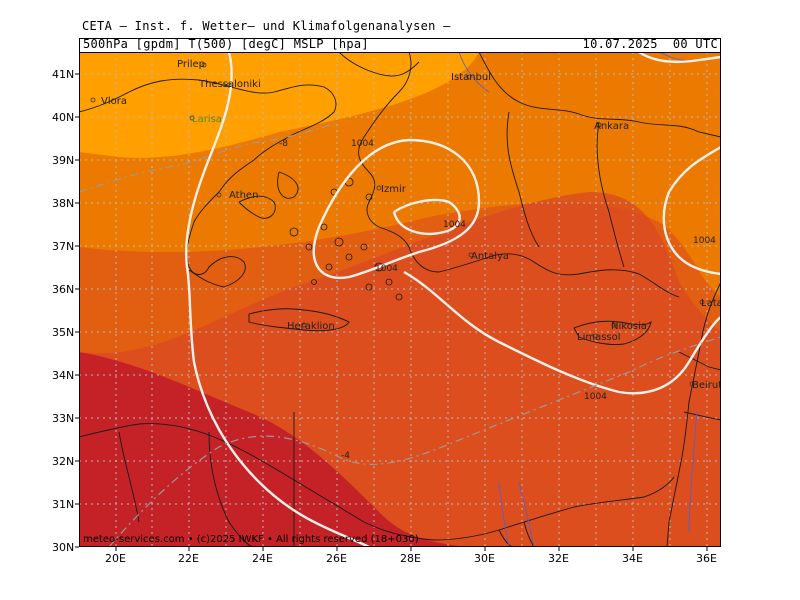  Describe the element at coordinates (243, 195) in the screenshot. I see `city-label-athen: Athen` at that location.